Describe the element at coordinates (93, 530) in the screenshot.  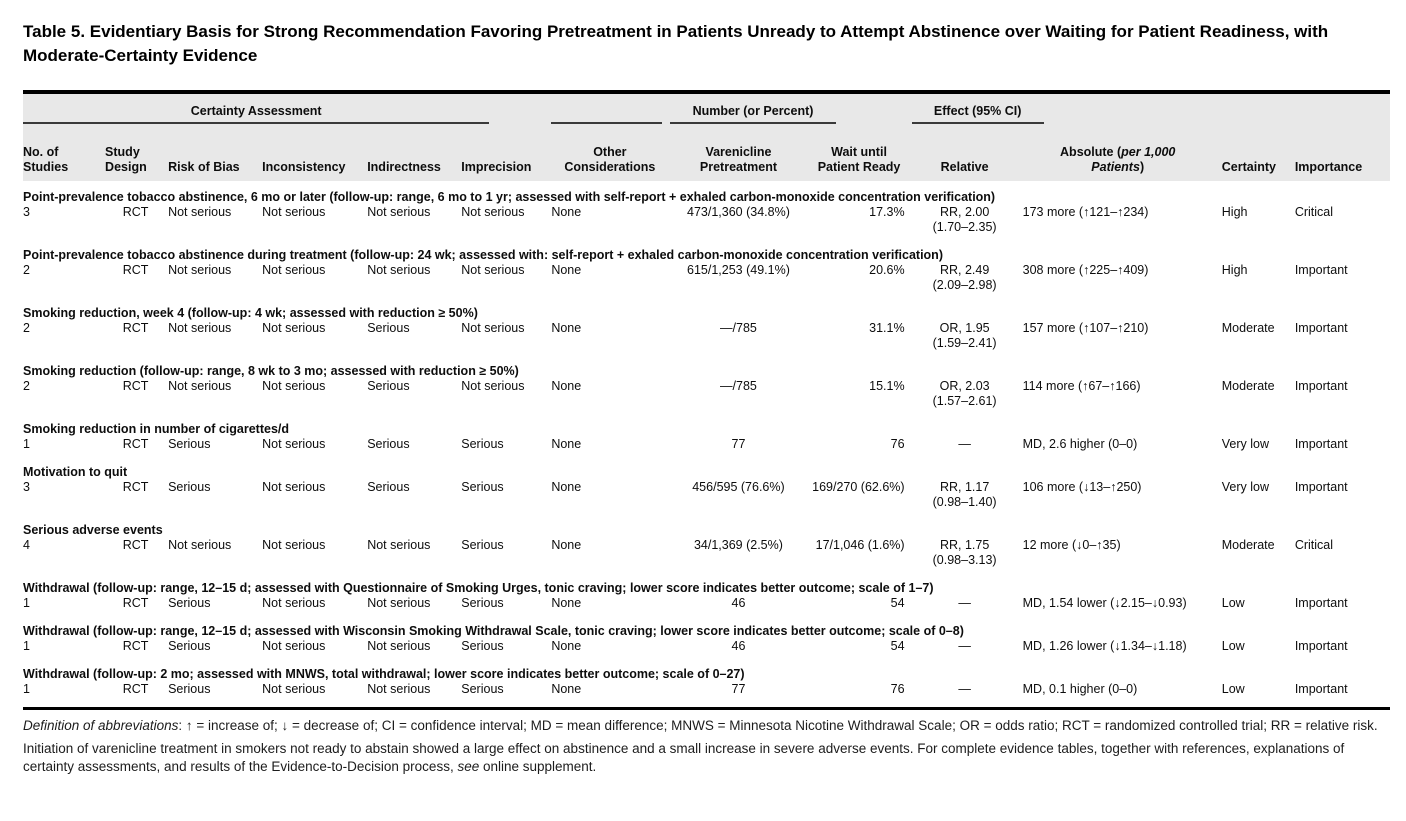
I see `outcome-header: Serious adverse events` at that location.